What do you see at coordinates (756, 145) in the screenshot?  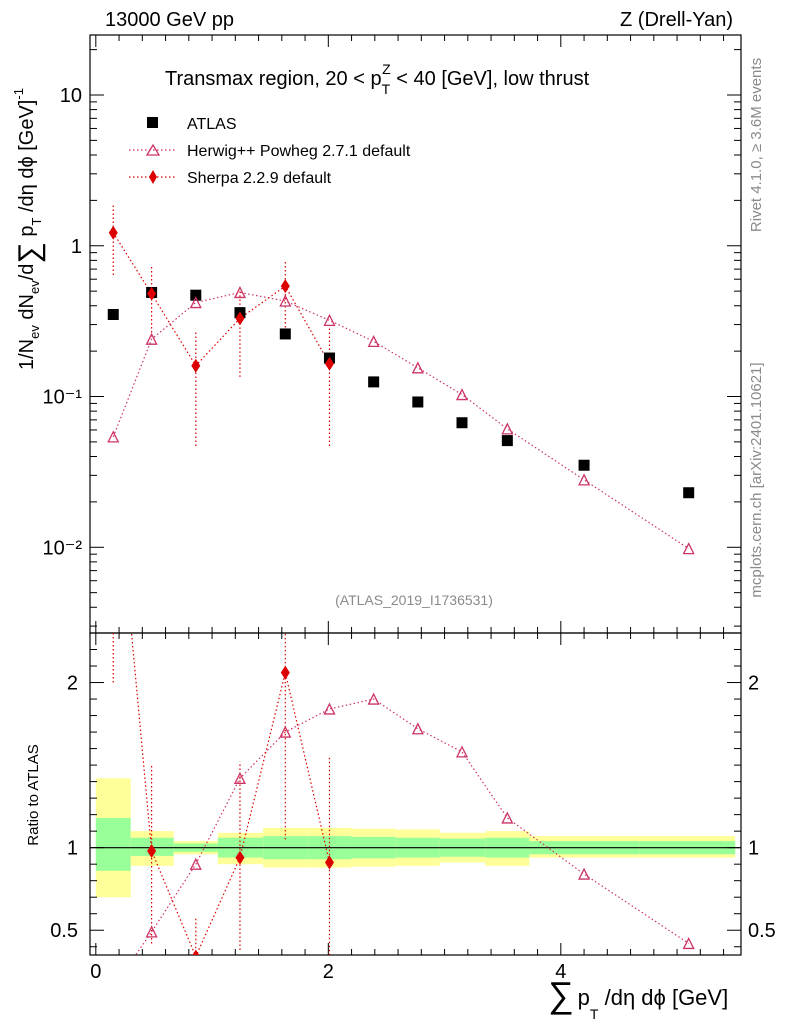 I see `rivet-version-label: Rivet 4.1.0, ≥ 3.6M events` at bounding box center [756, 145].